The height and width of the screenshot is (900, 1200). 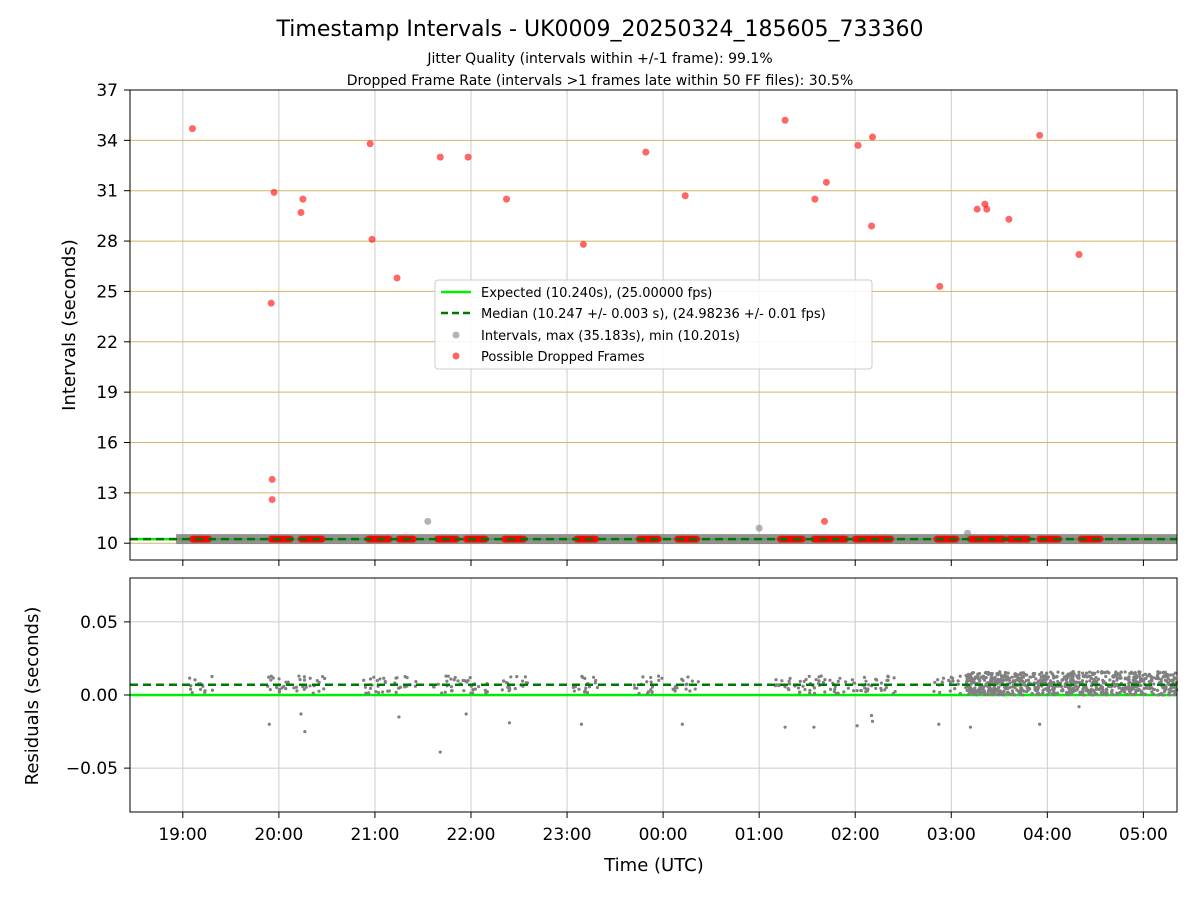 I want to click on bottom-y-axis-label: Residuals (seconds), so click(x=32, y=696).